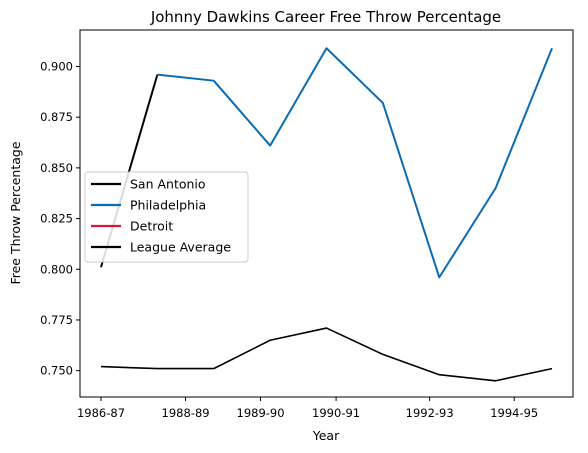  Describe the element at coordinates (101, 413) in the screenshot. I see `x-tick-label: 1986-87` at that location.